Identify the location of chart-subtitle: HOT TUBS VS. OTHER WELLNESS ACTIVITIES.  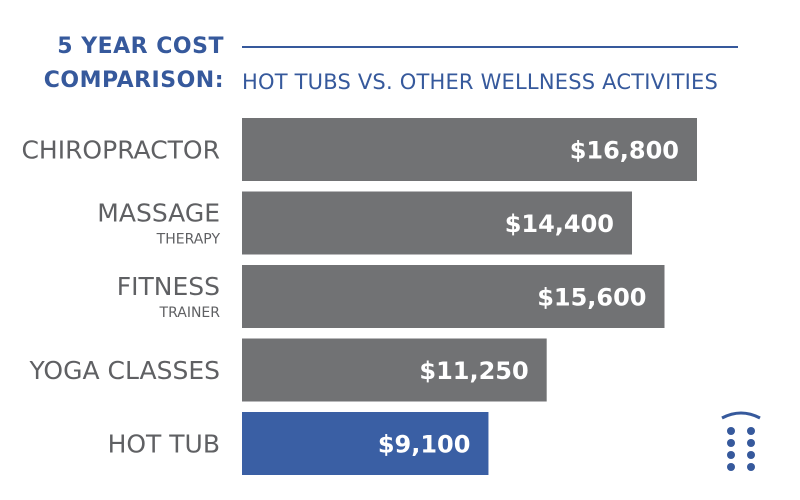
(480, 82).